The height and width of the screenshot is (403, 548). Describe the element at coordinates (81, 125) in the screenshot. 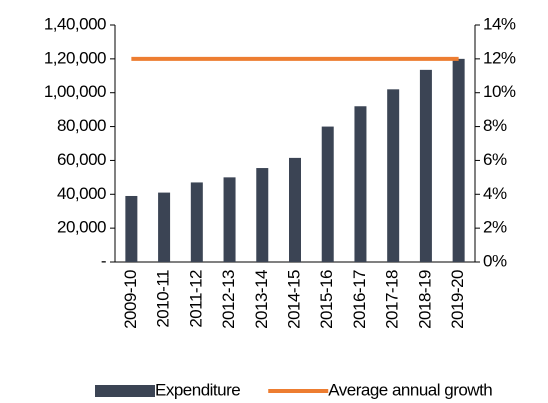

I see `y-tick-label: 80,000` at that location.